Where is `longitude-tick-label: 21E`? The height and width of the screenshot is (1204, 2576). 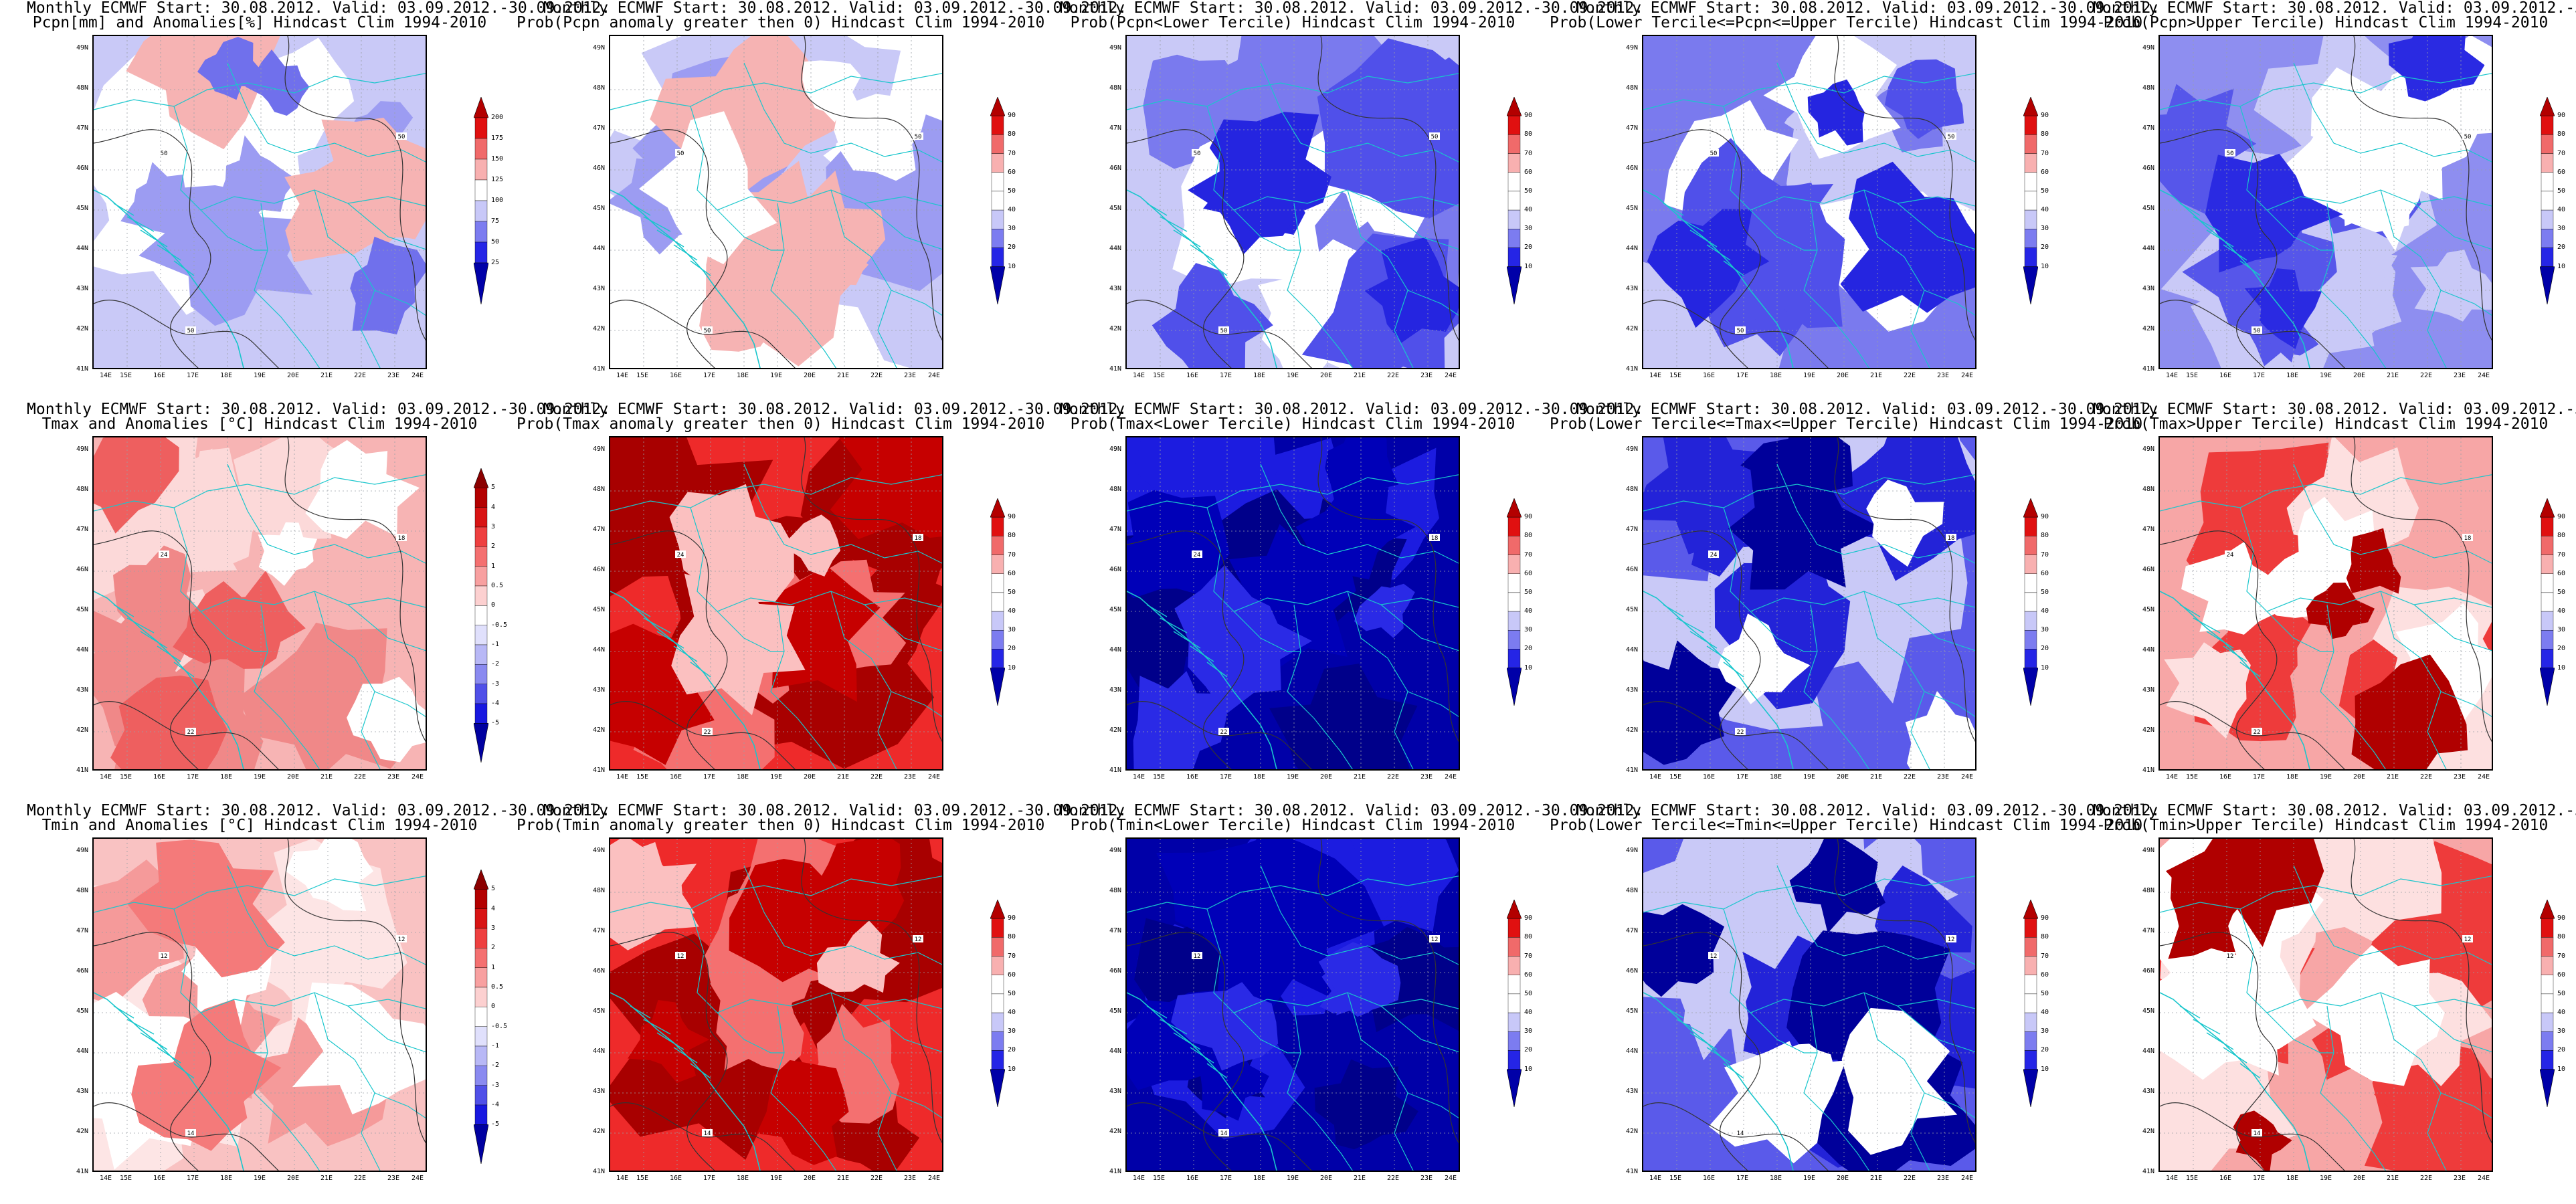
longitude-tick-label: 21E is located at coordinates (1360, 1178).